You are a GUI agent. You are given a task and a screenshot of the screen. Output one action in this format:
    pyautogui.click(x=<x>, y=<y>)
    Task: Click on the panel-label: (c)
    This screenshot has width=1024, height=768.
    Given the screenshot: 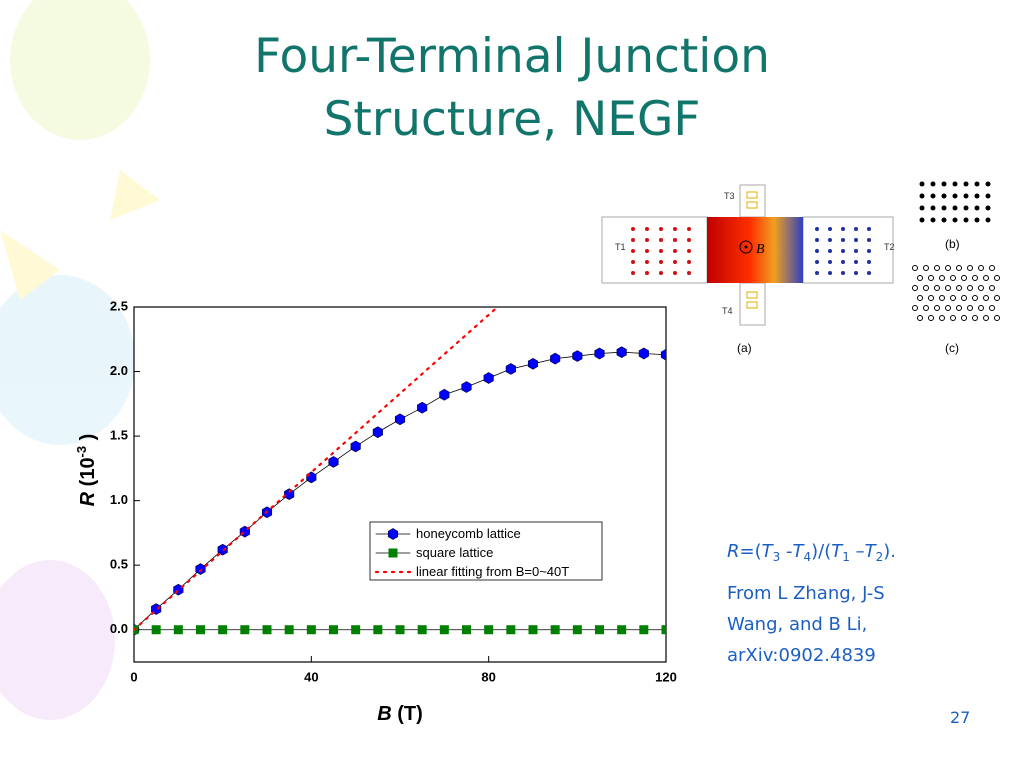 What is the action you would take?
    pyautogui.click(x=952, y=348)
    